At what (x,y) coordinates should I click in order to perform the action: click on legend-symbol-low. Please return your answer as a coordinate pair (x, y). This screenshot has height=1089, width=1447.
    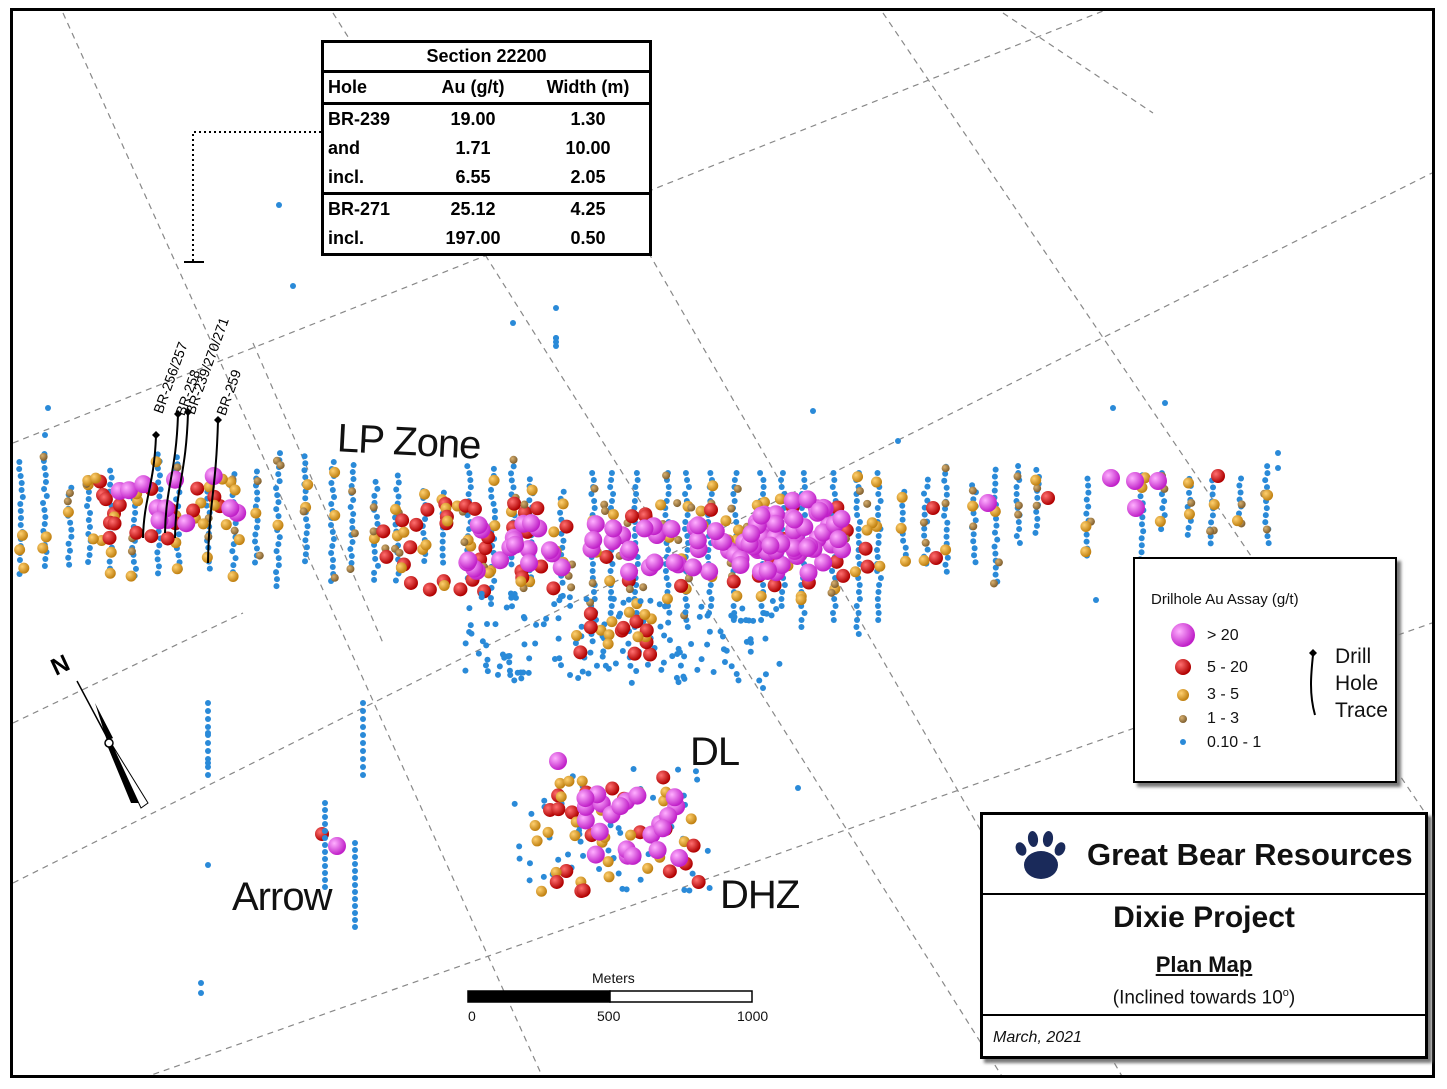
    Looking at the image, I should click on (1183, 742).